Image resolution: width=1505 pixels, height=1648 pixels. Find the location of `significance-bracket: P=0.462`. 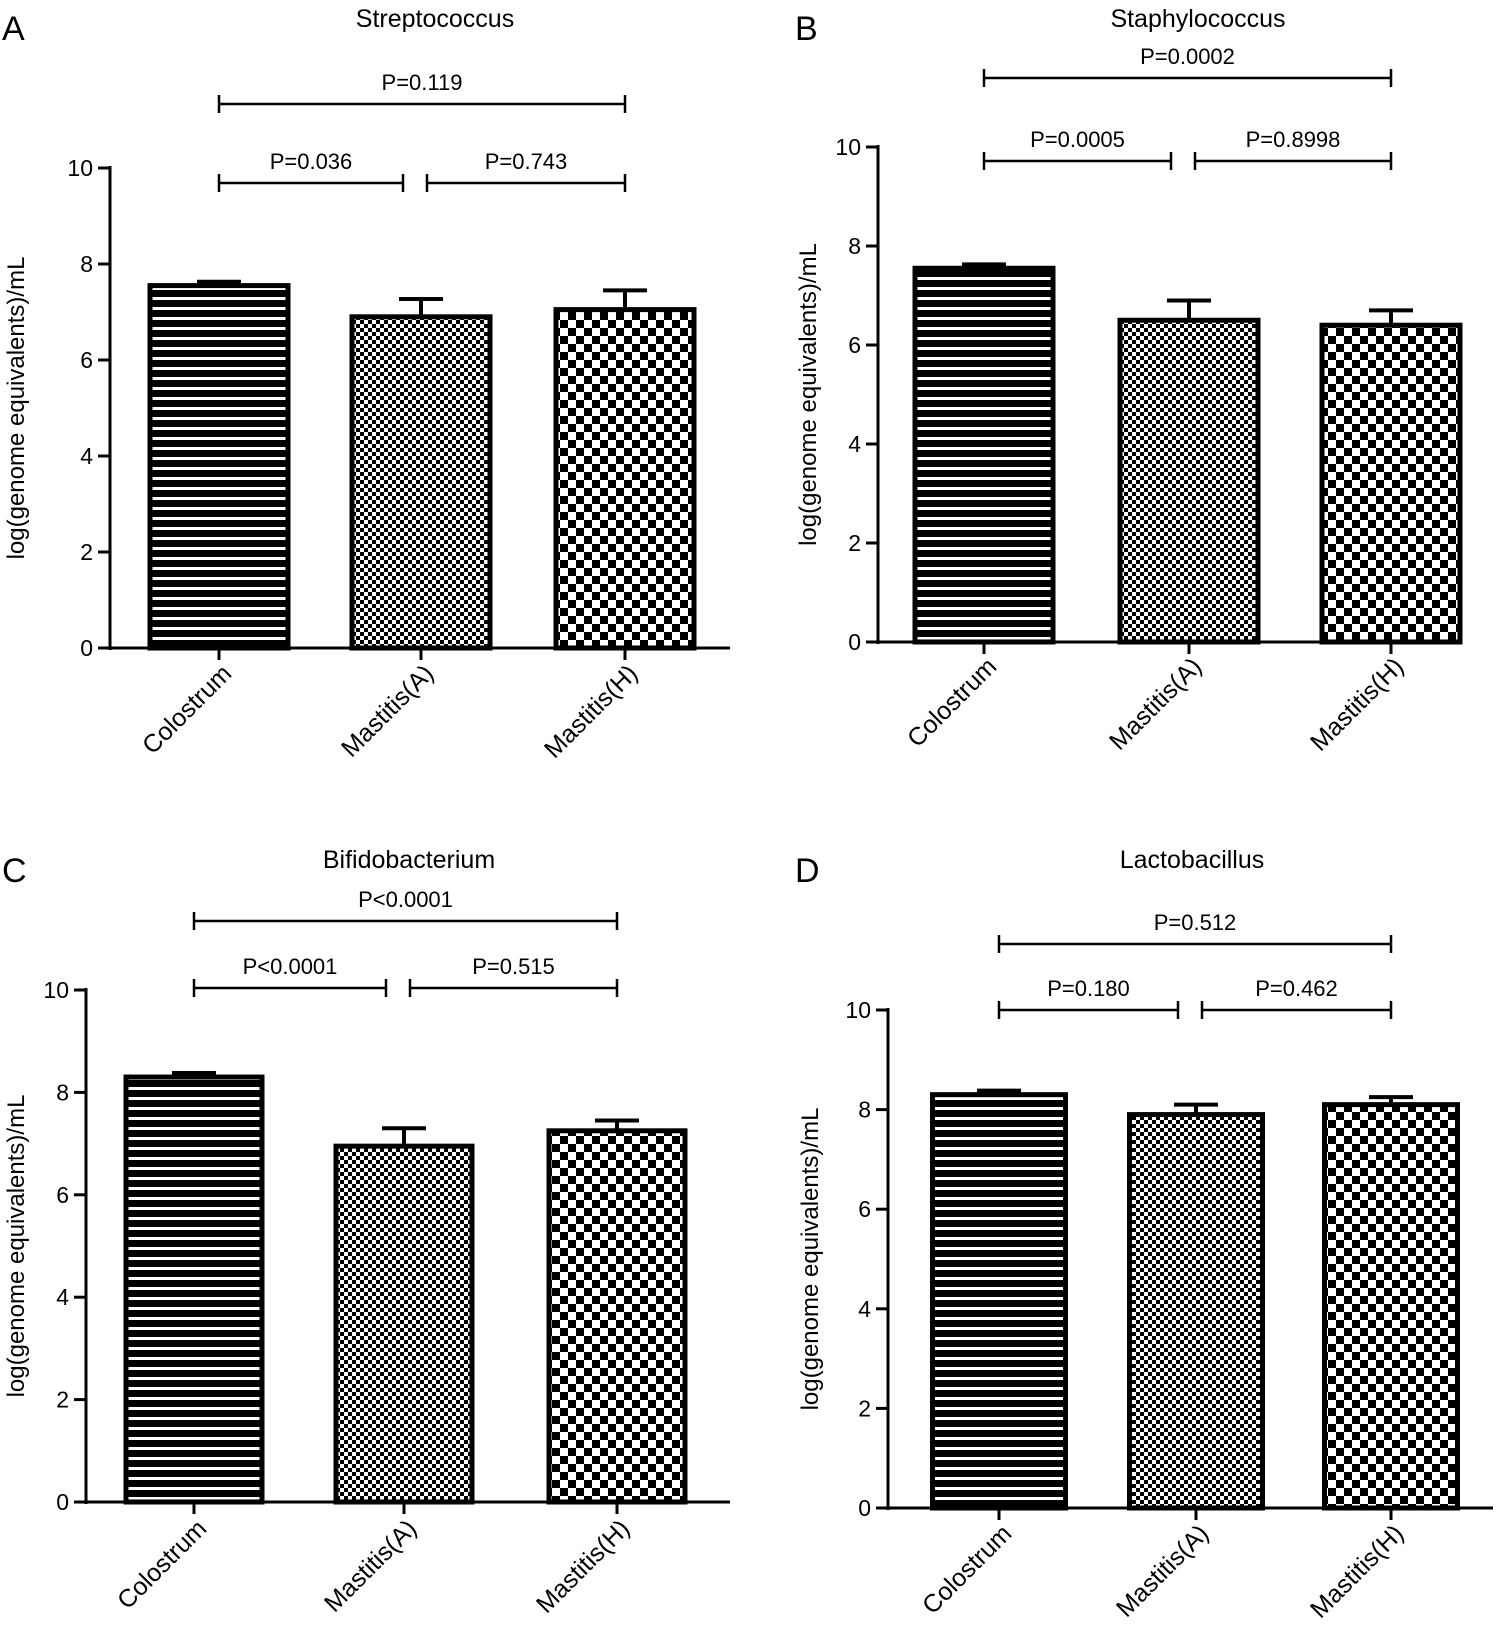

significance-bracket: P=0.462 is located at coordinates (1296, 997).